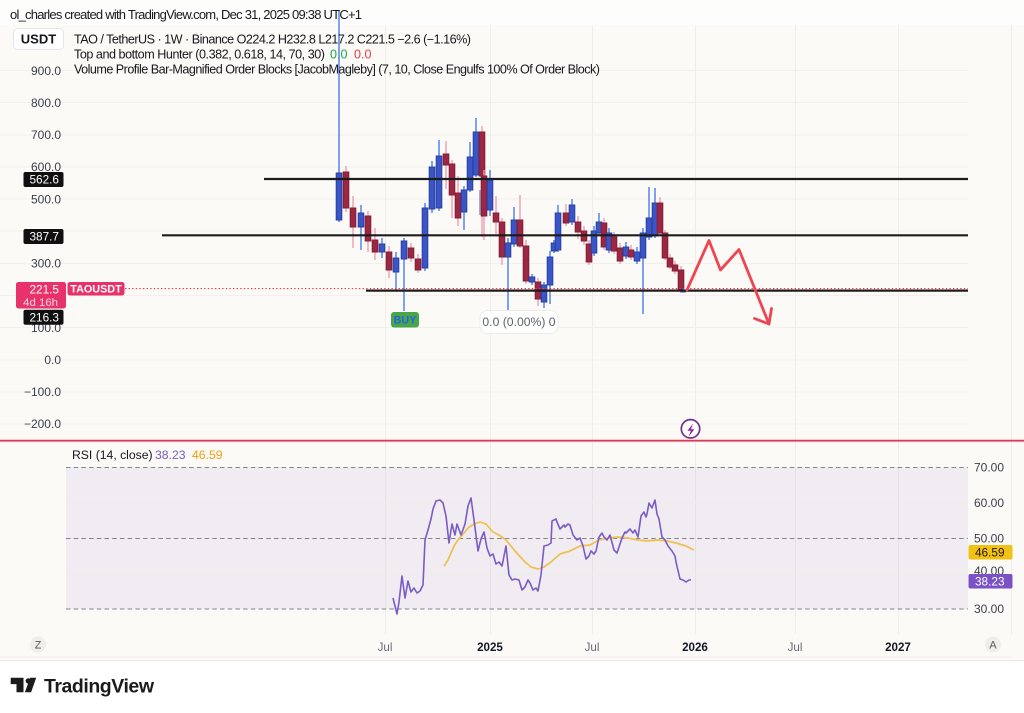 The width and height of the screenshot is (1024, 713). I want to click on svg-text: TAOUSDT, so click(96, 290).